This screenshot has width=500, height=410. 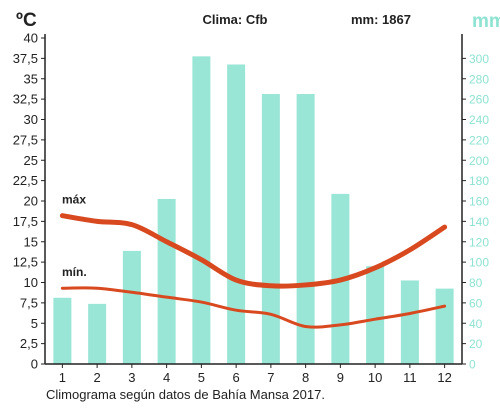 I want to click on x-tick-label: 7, so click(x=270, y=377).